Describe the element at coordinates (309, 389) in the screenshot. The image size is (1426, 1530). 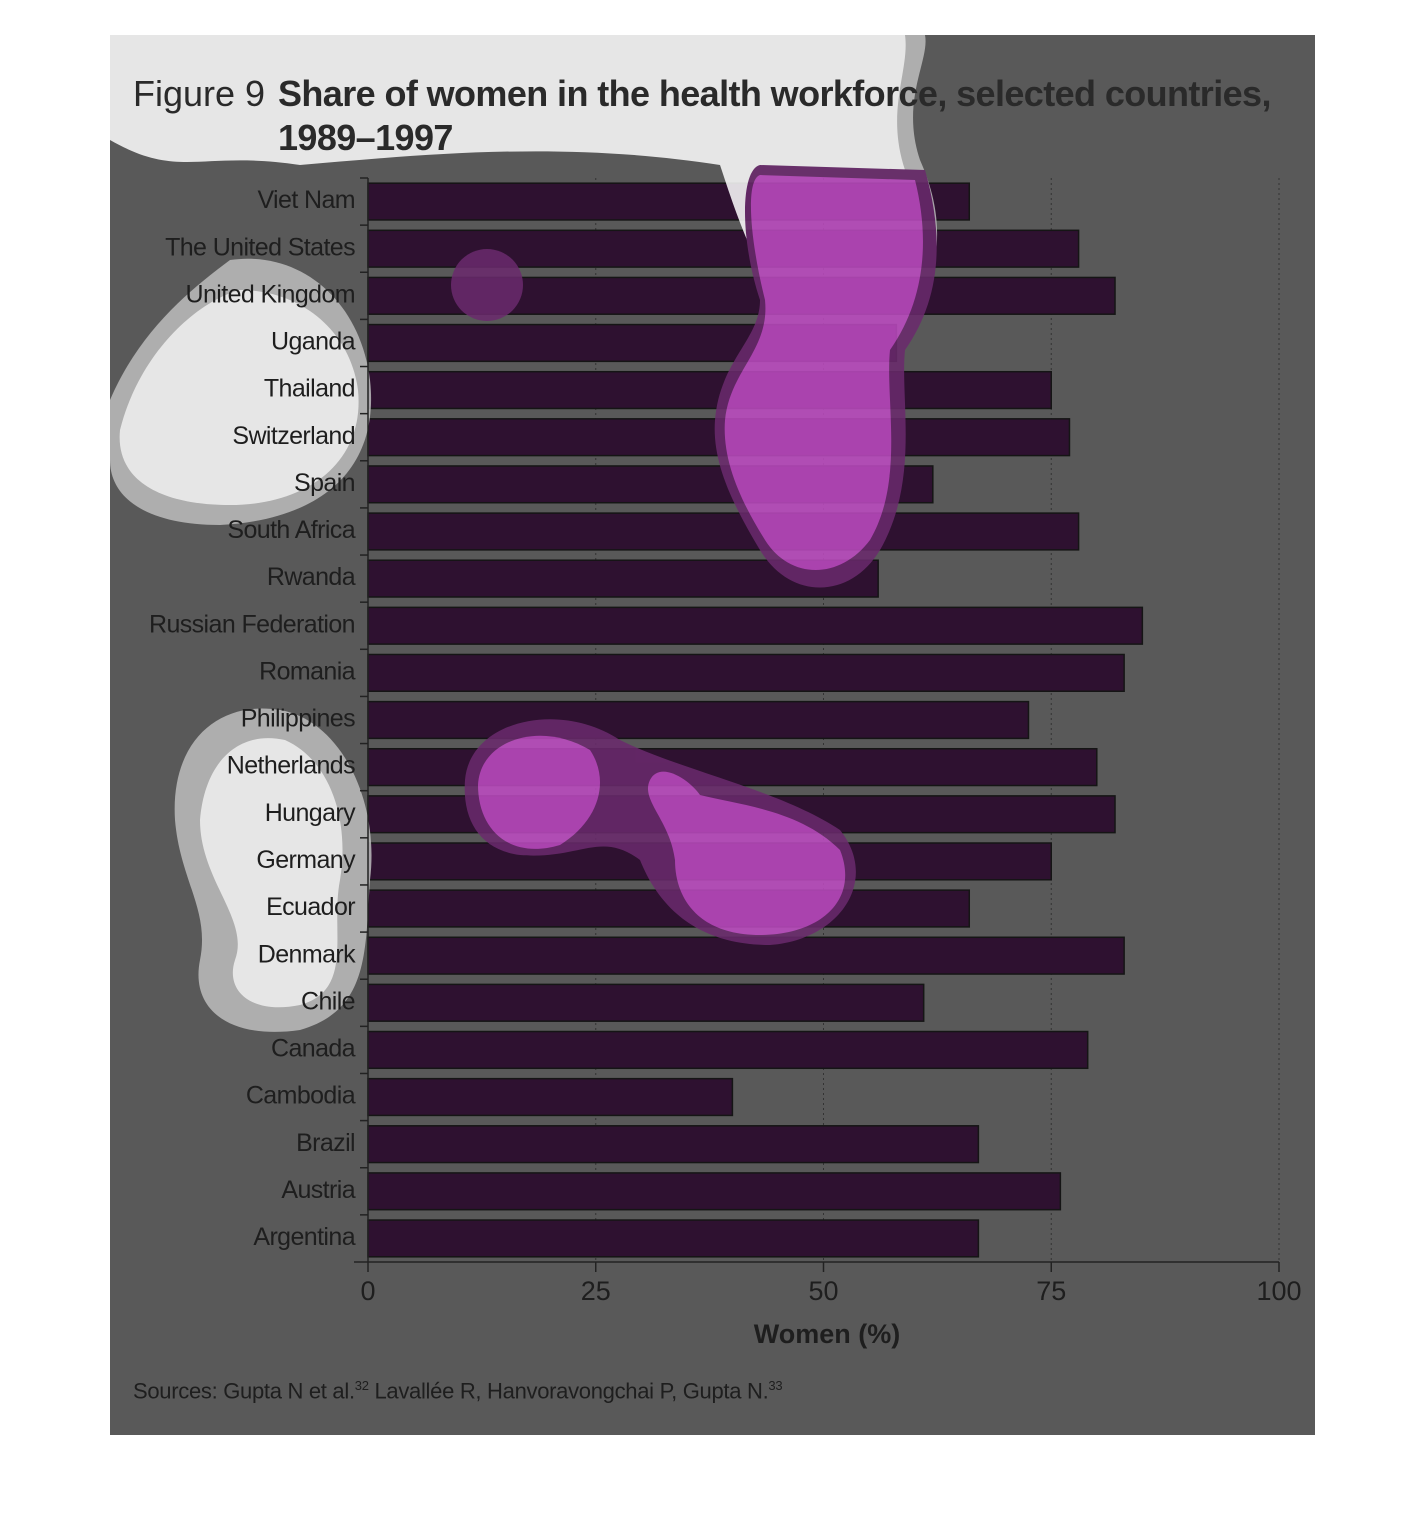
I see `y-tick-label: Thailand` at that location.